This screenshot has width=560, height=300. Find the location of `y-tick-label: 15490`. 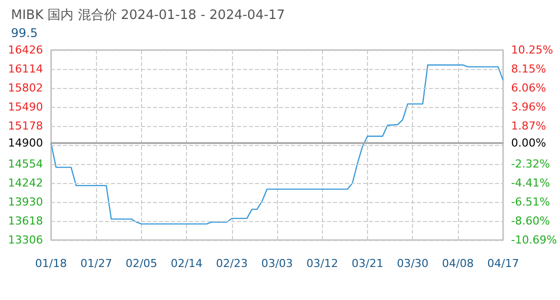

y-tick-label: 15490 is located at coordinates (25, 107).